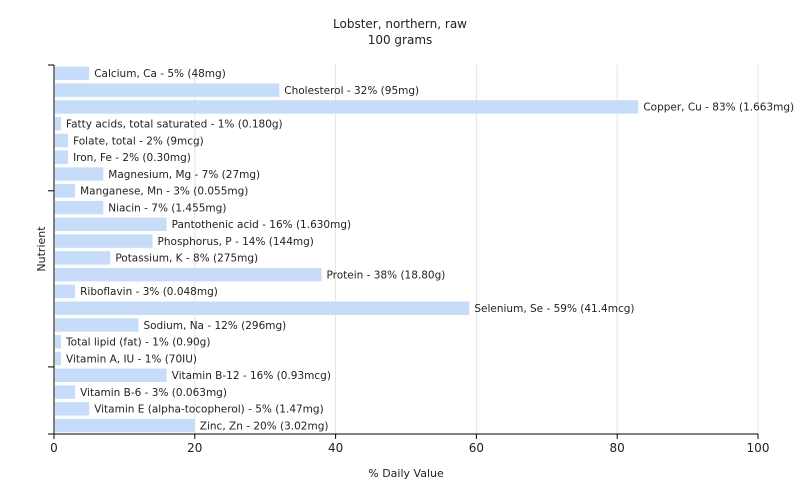  I want to click on bar-label: Phosphorus, P - 14% (144mg), so click(236, 242).